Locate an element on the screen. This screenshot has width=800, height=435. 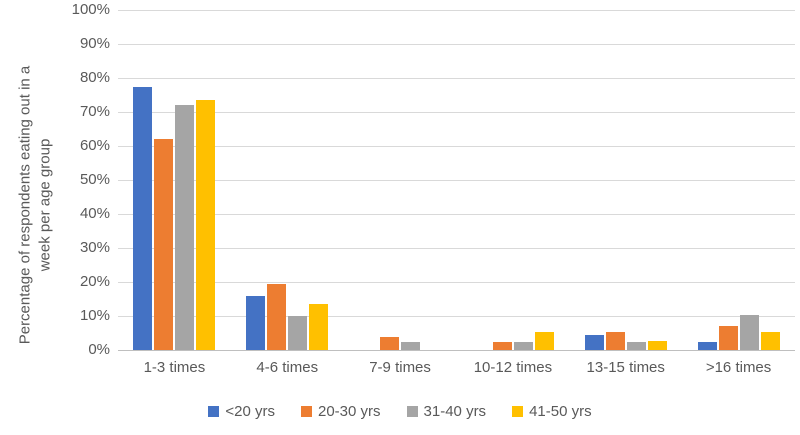
x-axis-category-label: 7-9 times is located at coordinates (400, 367).